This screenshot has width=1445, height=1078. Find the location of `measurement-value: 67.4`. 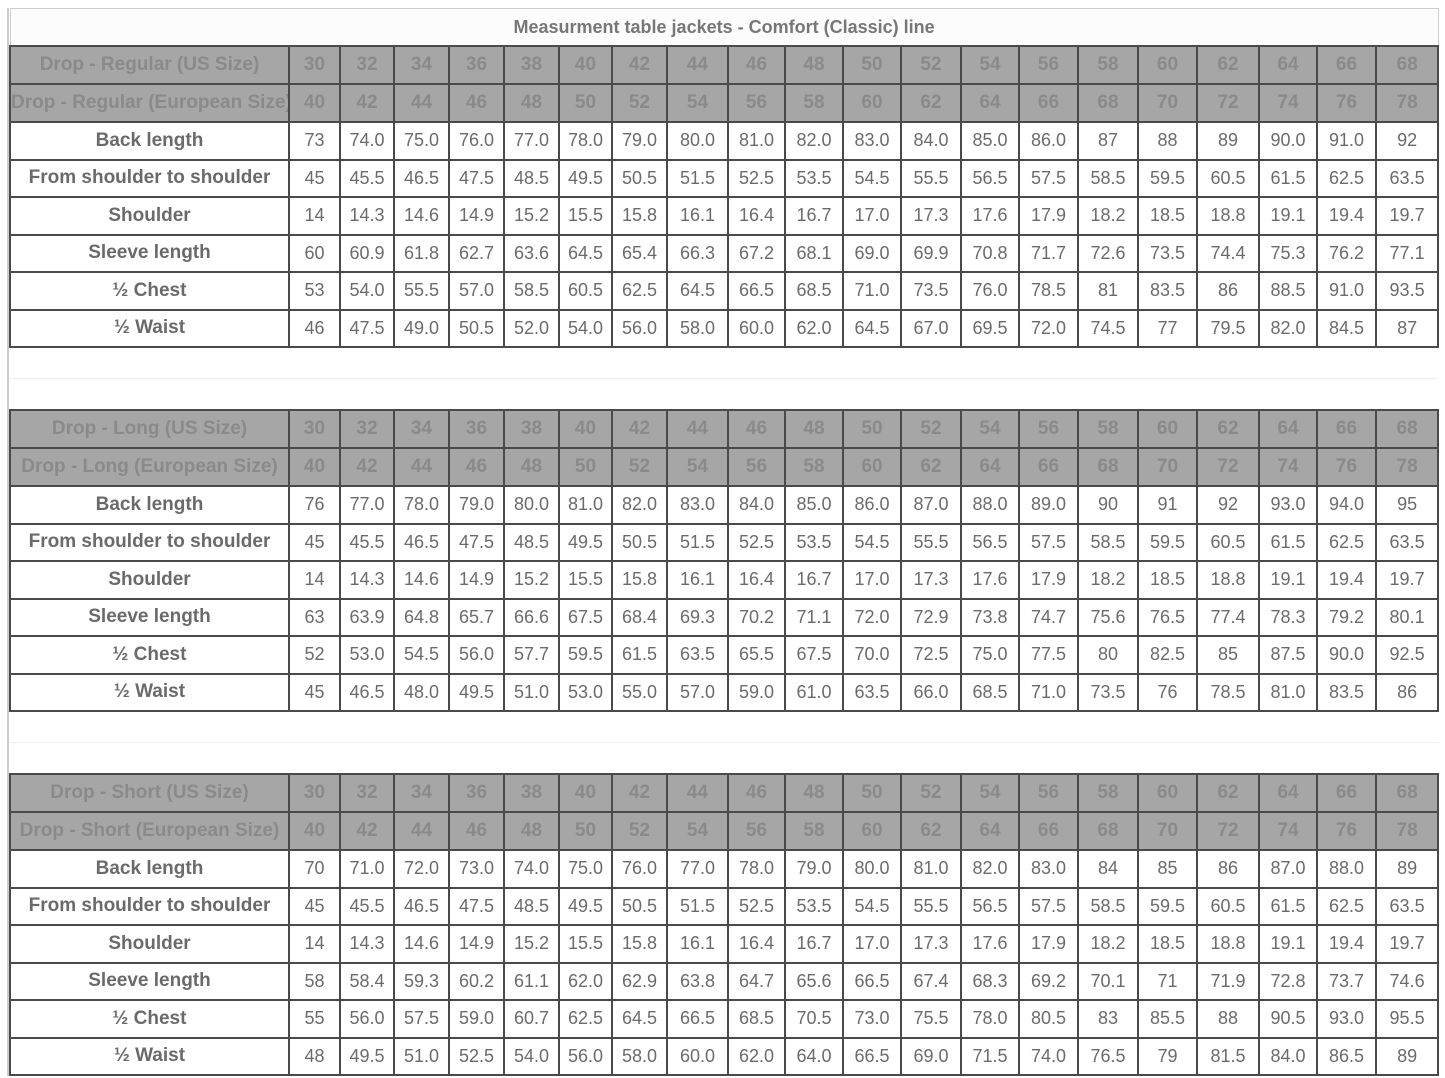

measurement-value: 67.4 is located at coordinates (931, 981).